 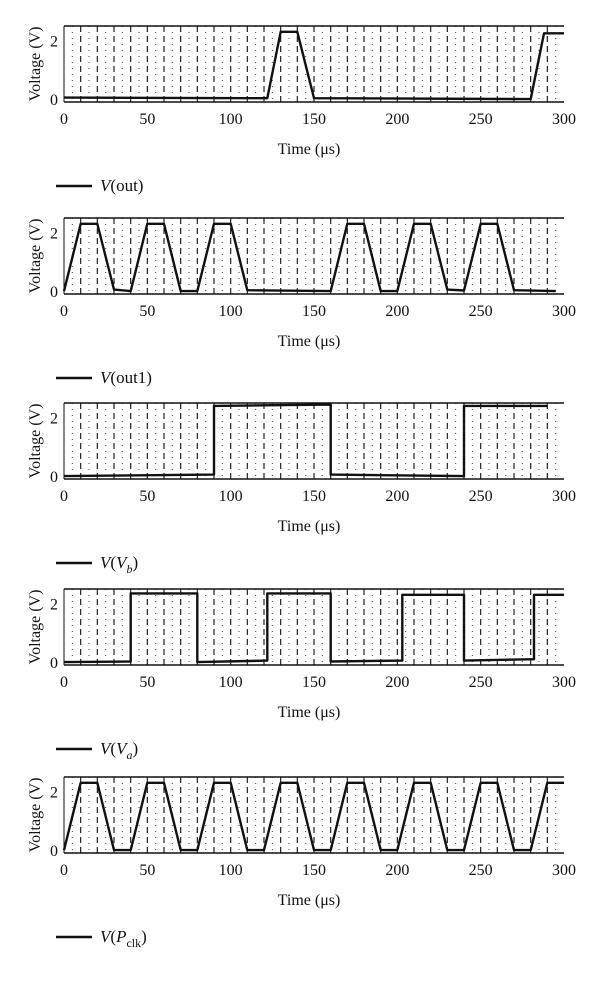 What do you see at coordinates (119, 564) in the screenshot?
I see `legend-label: V(Vb)` at bounding box center [119, 564].